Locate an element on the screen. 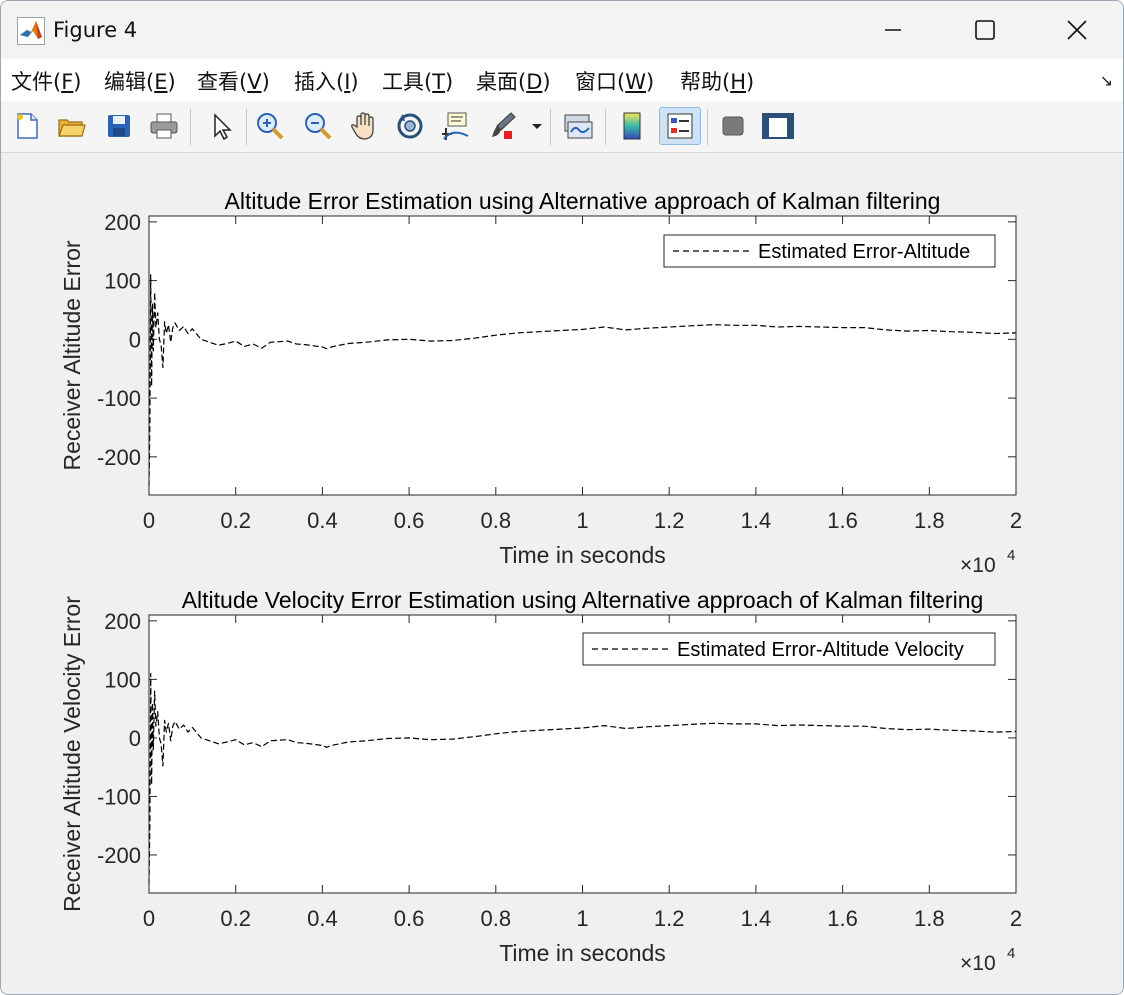 Image resolution: width=1124 pixels, height=995 pixels. minimize-button is located at coordinates (893, 30).